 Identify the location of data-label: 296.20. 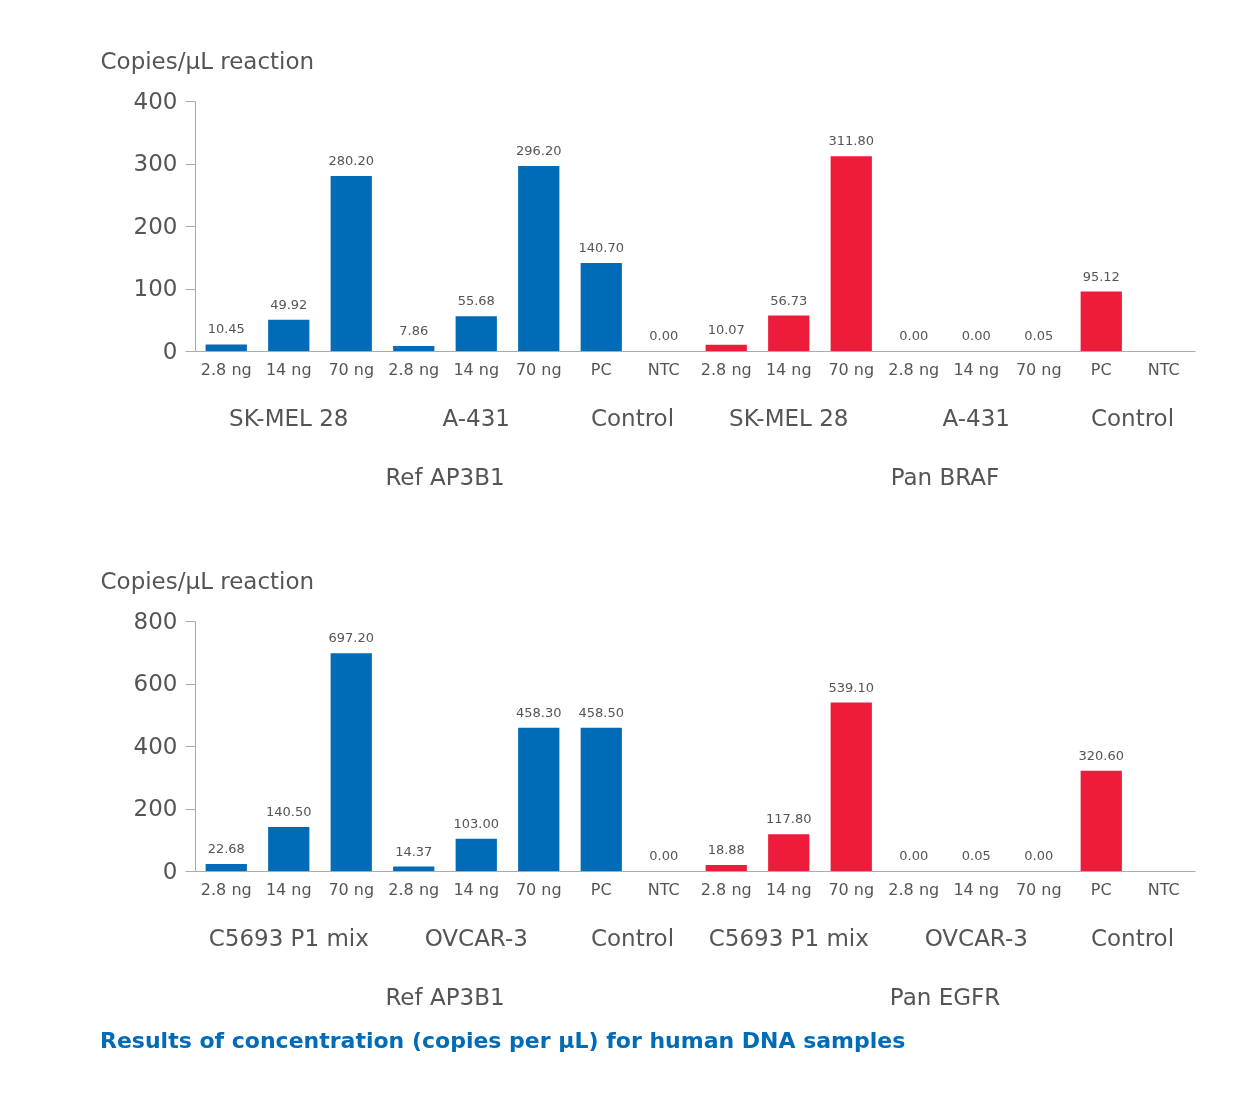
(539, 150).